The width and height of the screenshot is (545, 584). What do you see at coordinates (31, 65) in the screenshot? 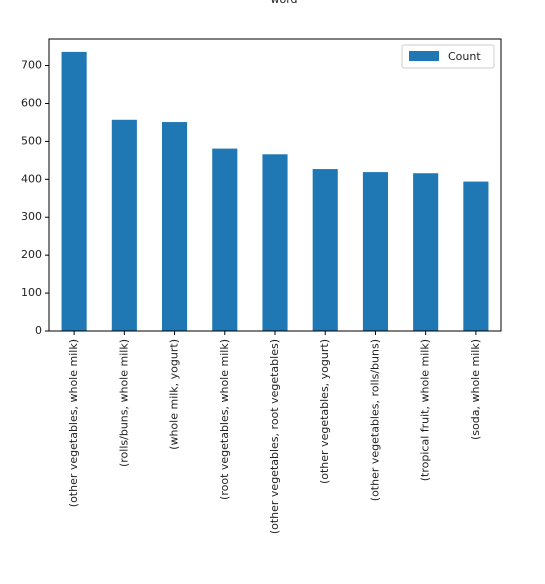
I see `y-tick-label: 700` at bounding box center [31, 65].